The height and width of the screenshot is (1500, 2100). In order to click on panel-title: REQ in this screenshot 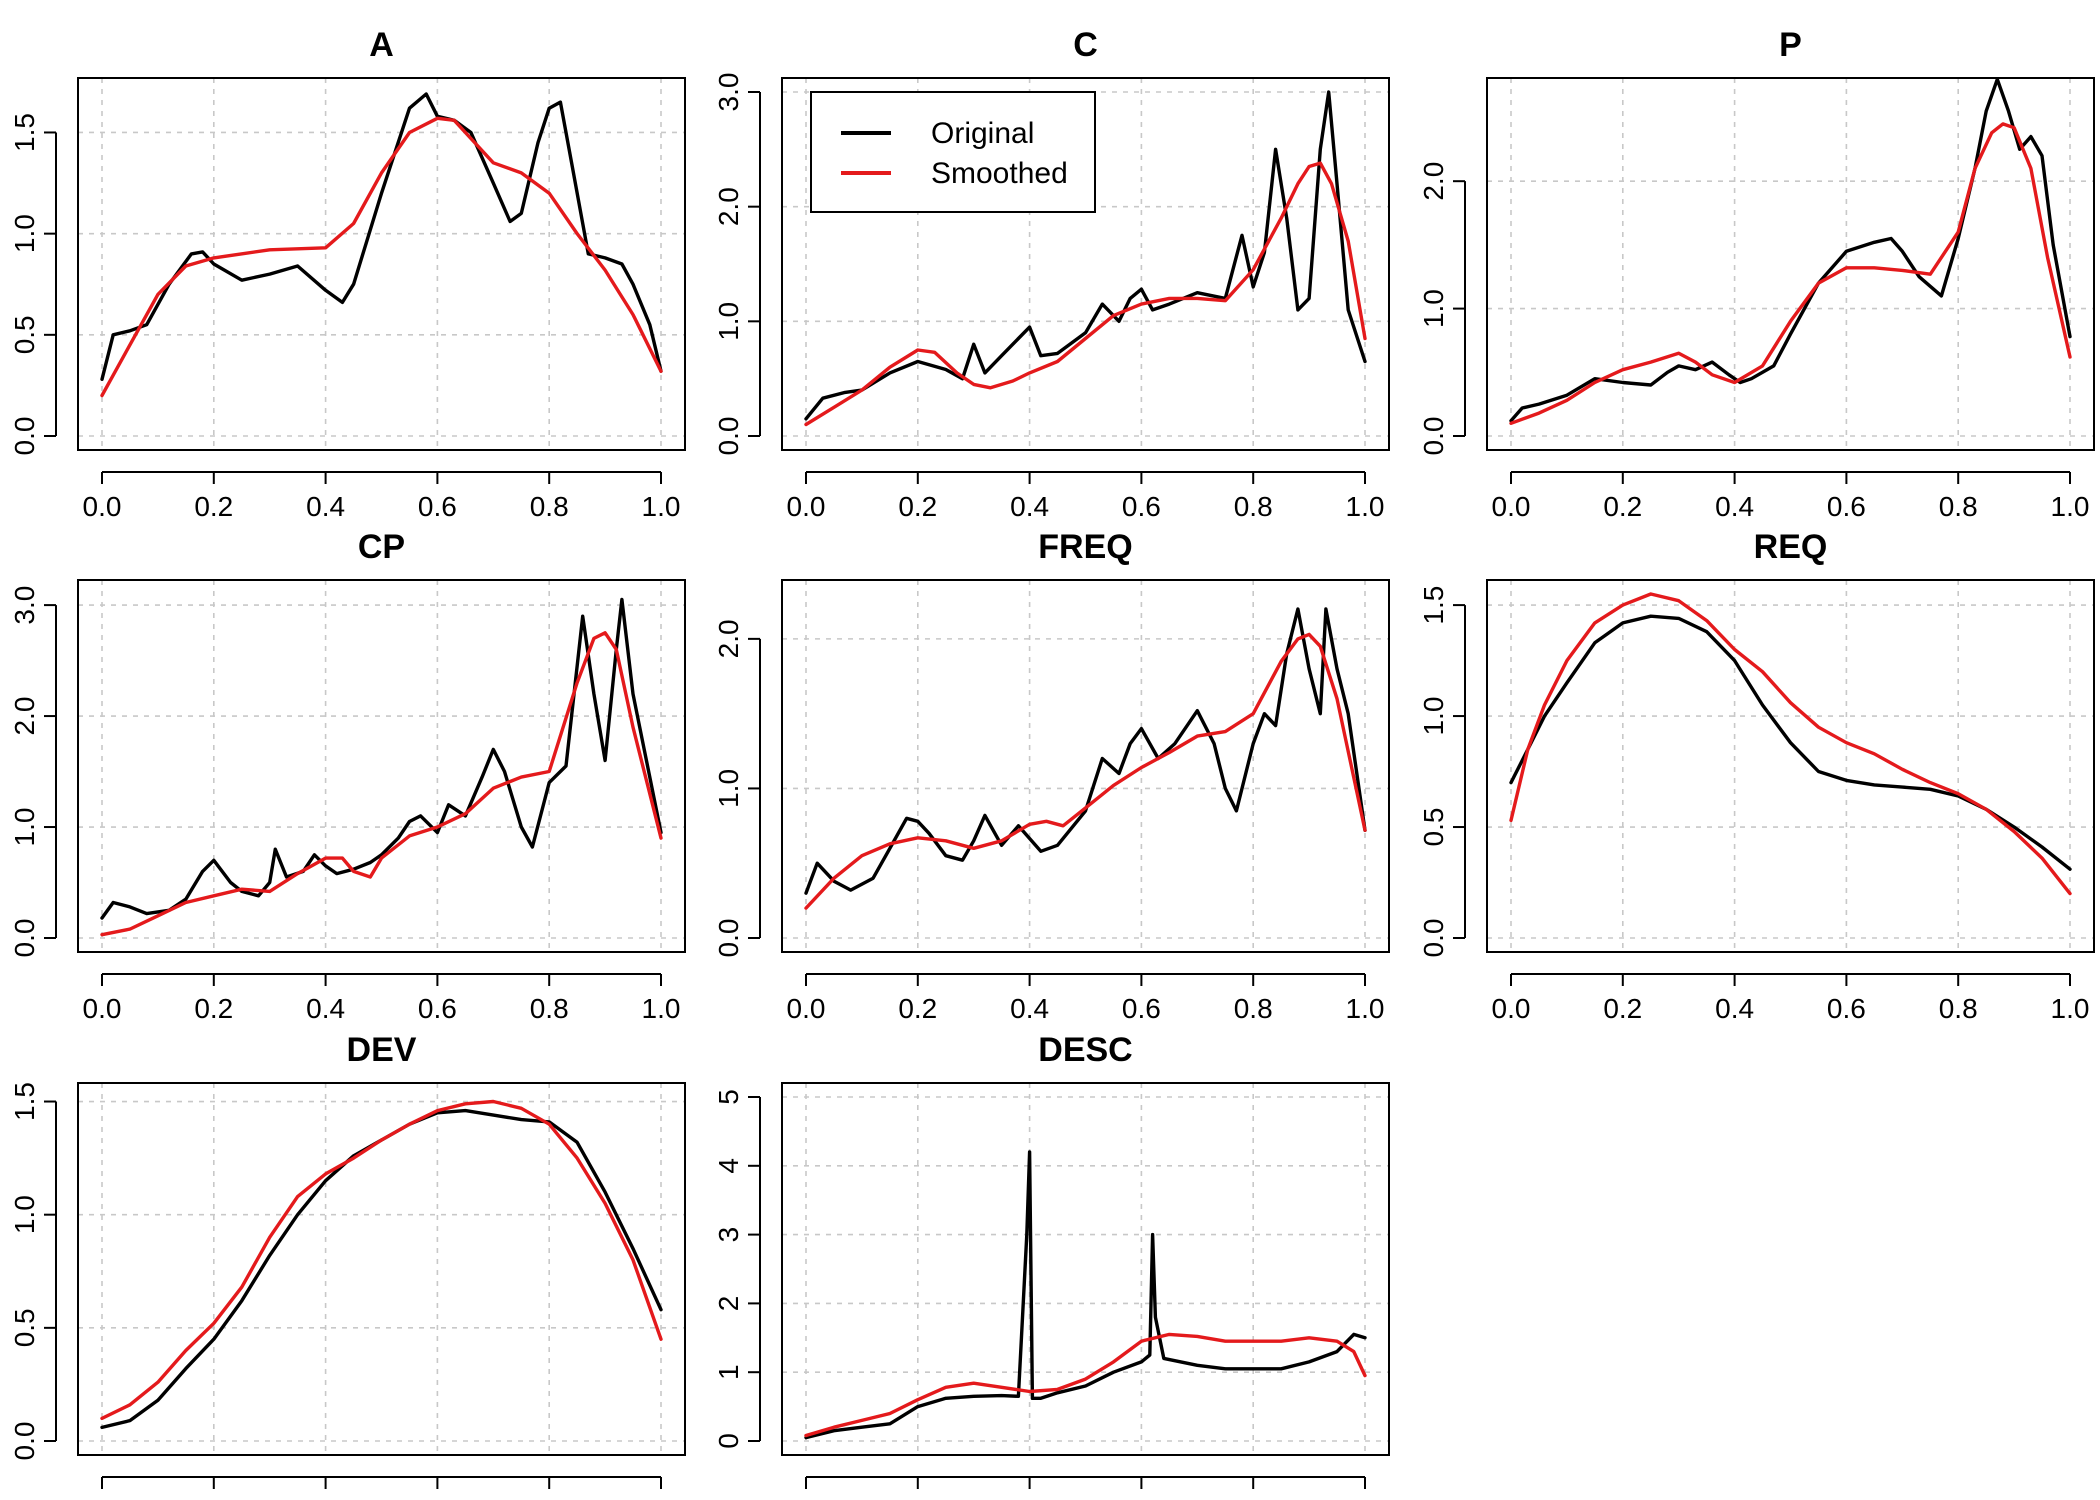, I will do `click(1791, 547)`.